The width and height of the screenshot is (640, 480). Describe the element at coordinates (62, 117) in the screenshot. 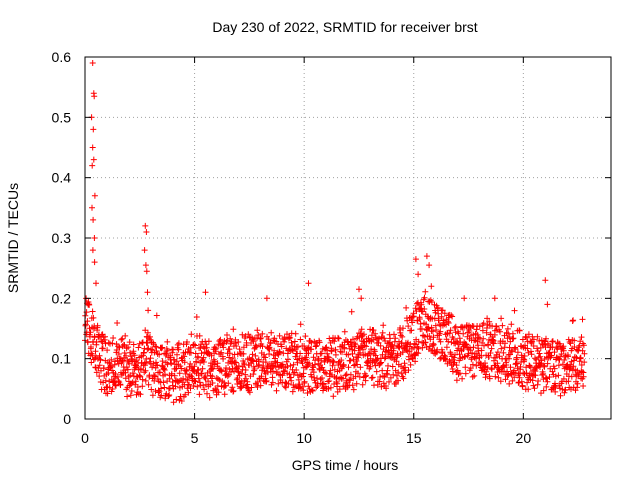

I see `y-tick-label: 0.5` at that location.